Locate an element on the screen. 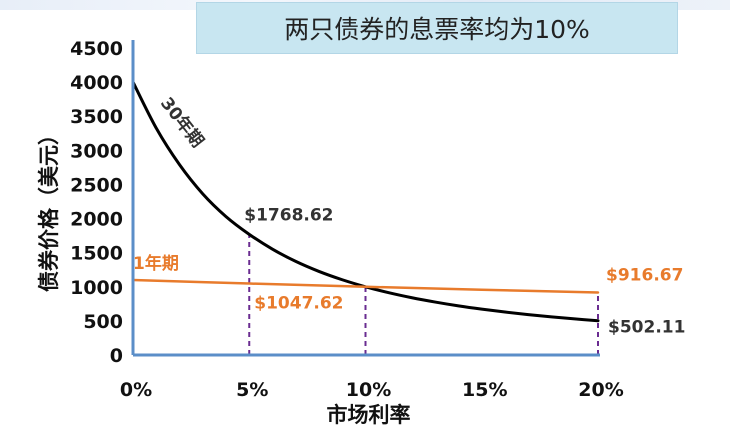 The height and width of the screenshot is (439, 730). x-axis-title: 市场利率 is located at coordinates (369, 415).